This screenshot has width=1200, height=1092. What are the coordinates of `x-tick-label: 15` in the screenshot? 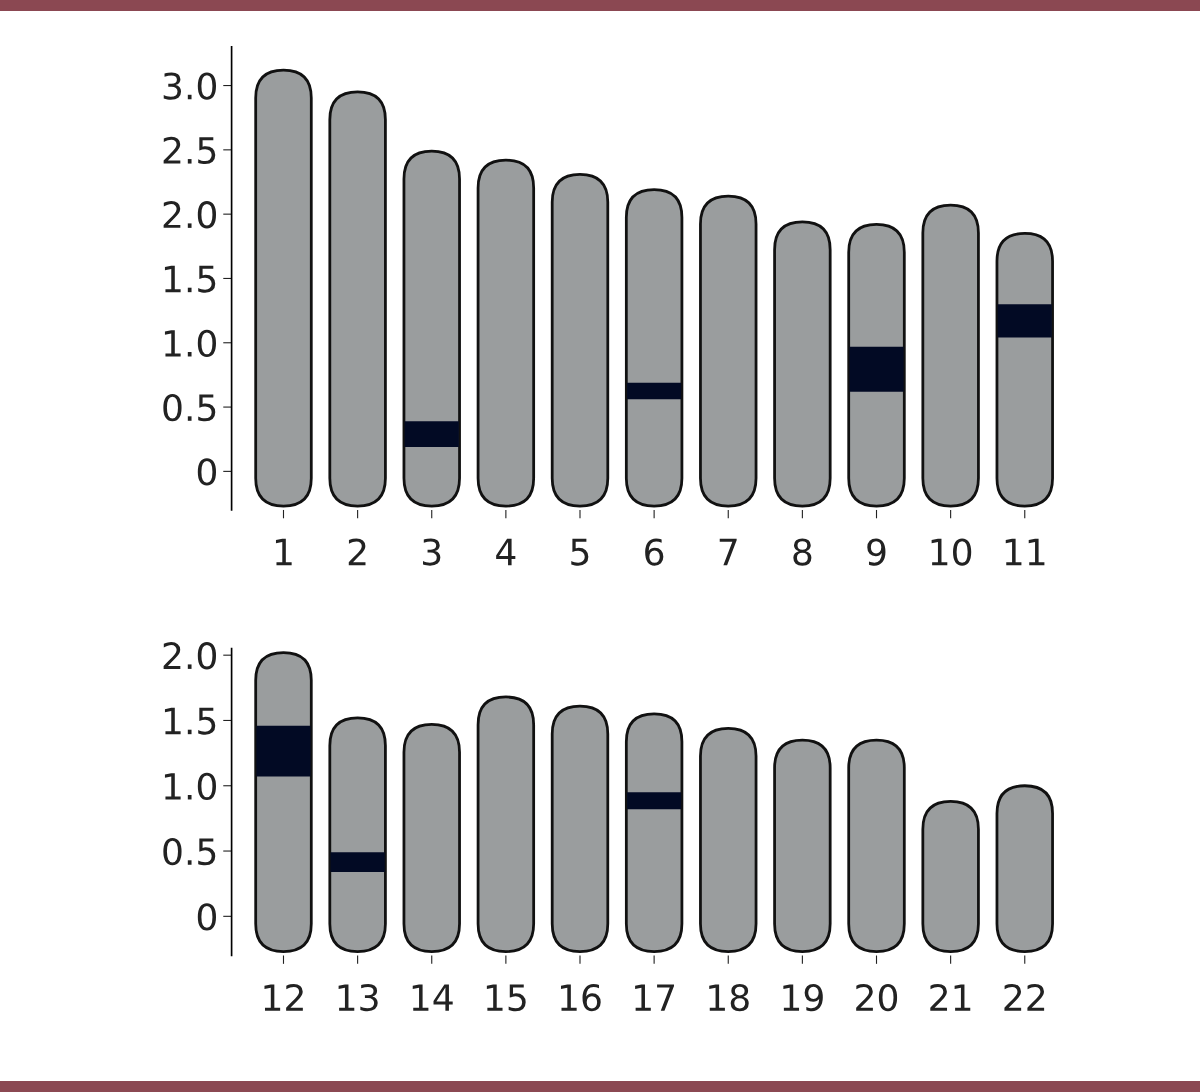 It's located at (506, 998).